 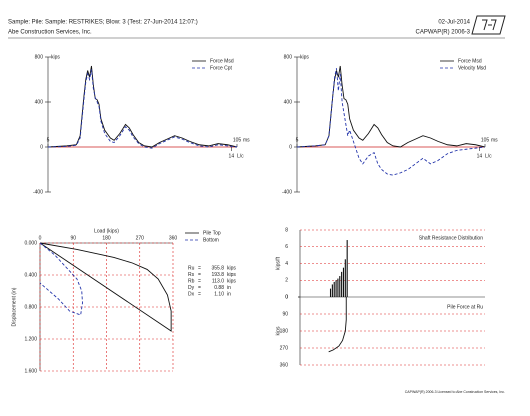 I want to click on annotation: Shaft Resistance Distribution, so click(x=451, y=238).